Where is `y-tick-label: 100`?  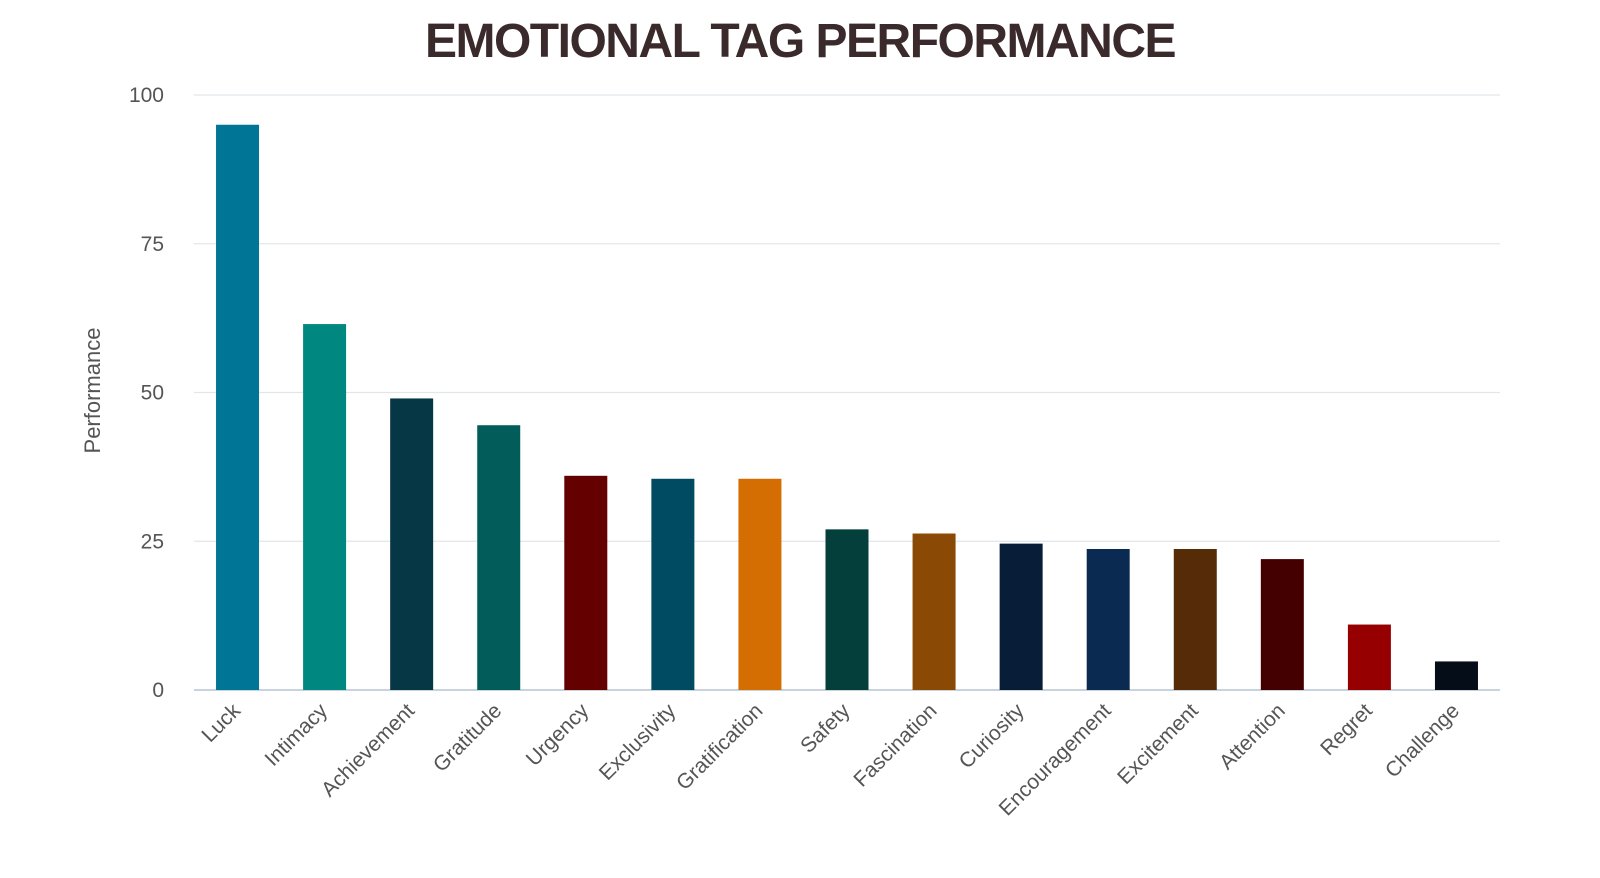 y-tick-label: 100 is located at coordinates (146, 95).